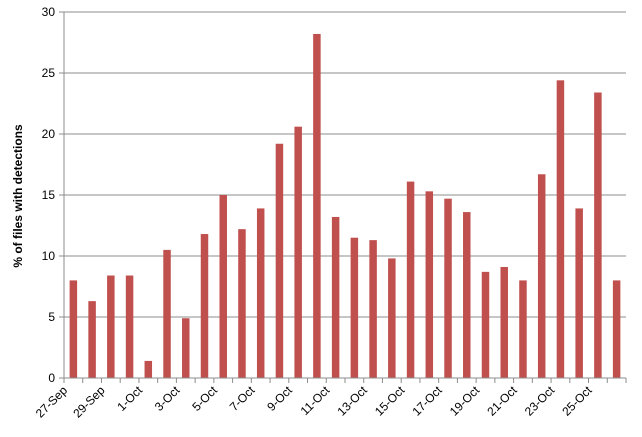 This screenshot has width=642, height=437. I want to click on bar-12-Oct, so click(354, 307).